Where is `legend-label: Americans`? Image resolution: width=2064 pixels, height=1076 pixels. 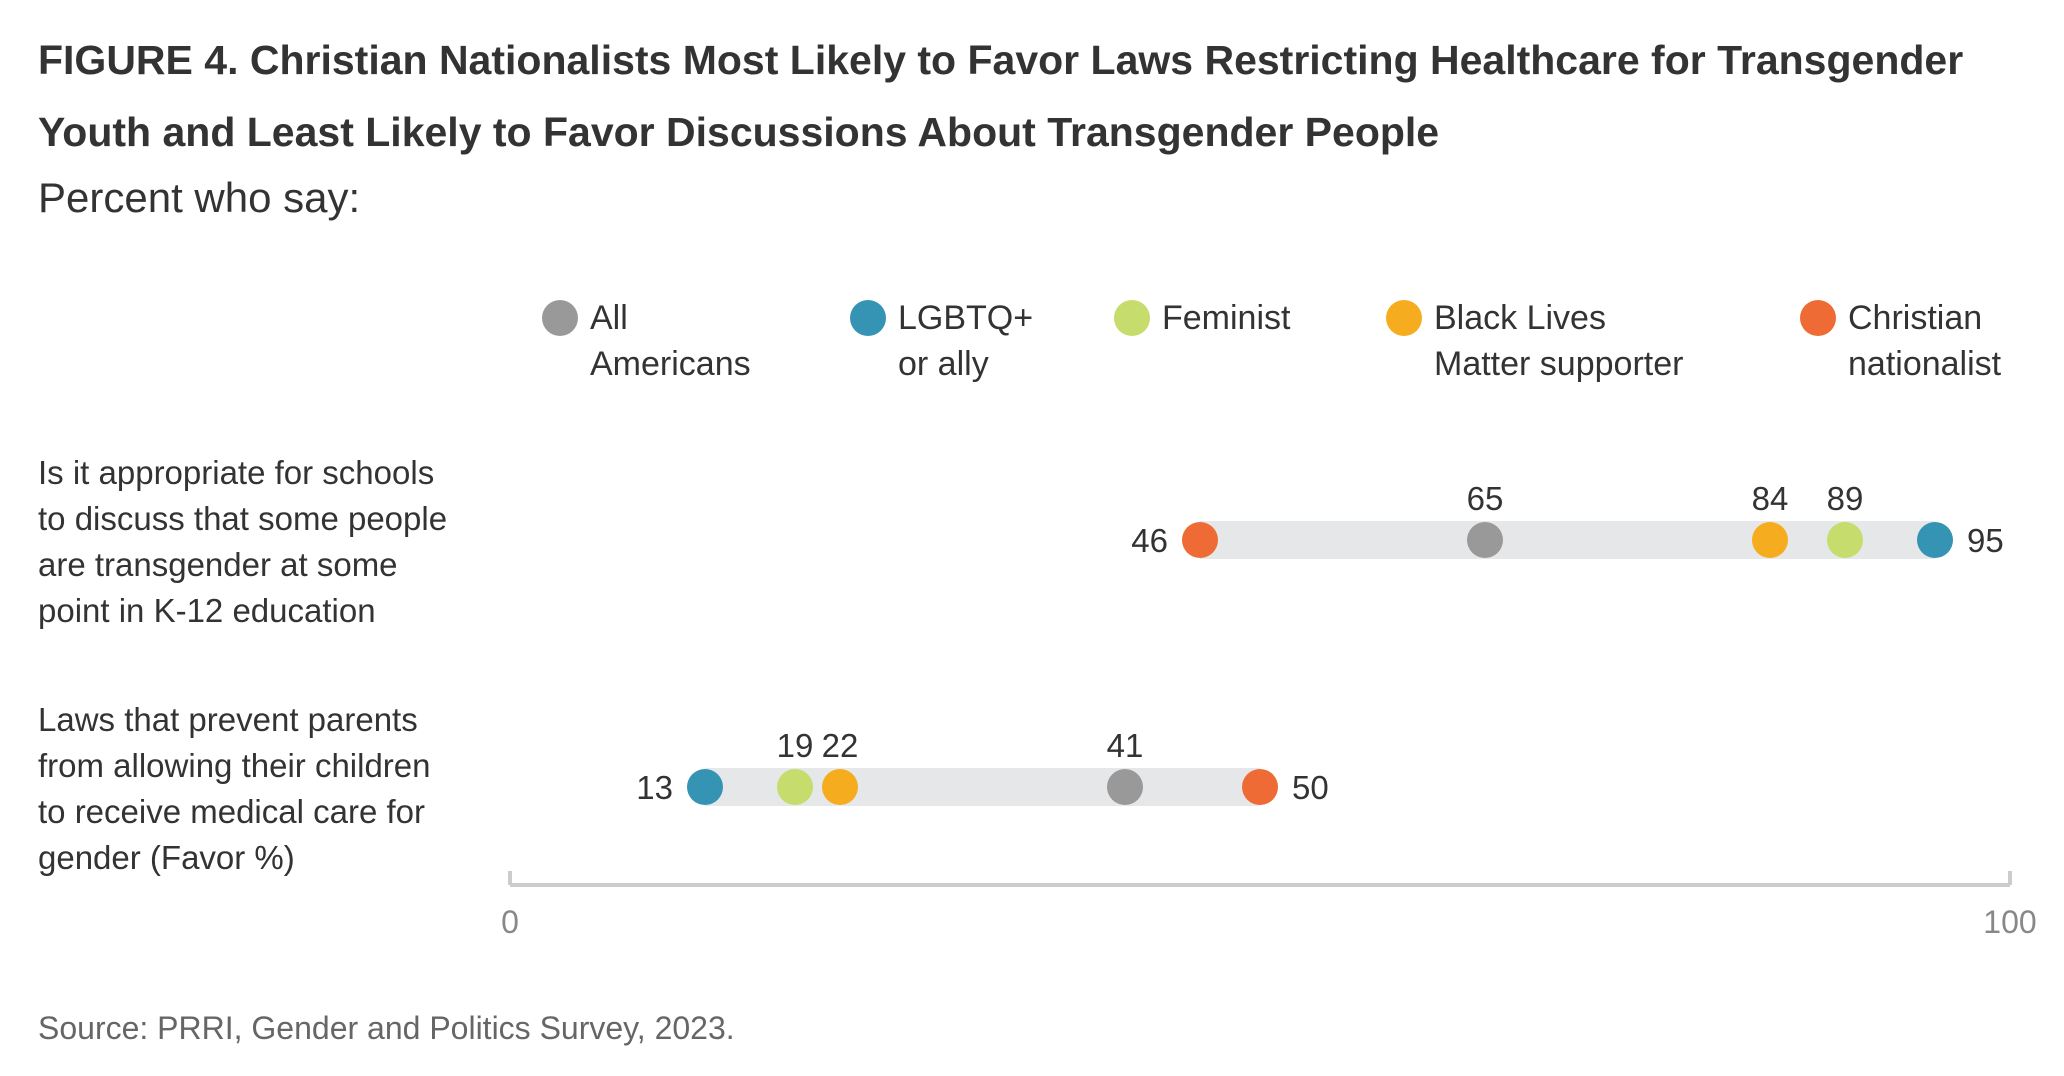
legend-label: Americans is located at coordinates (670, 364).